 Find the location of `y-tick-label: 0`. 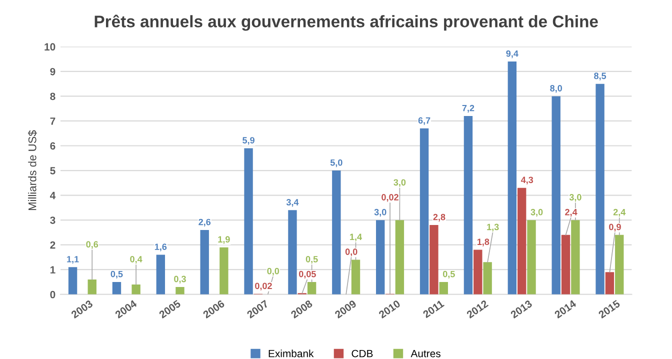

y-tick-label: 0 is located at coordinates (53, 294).